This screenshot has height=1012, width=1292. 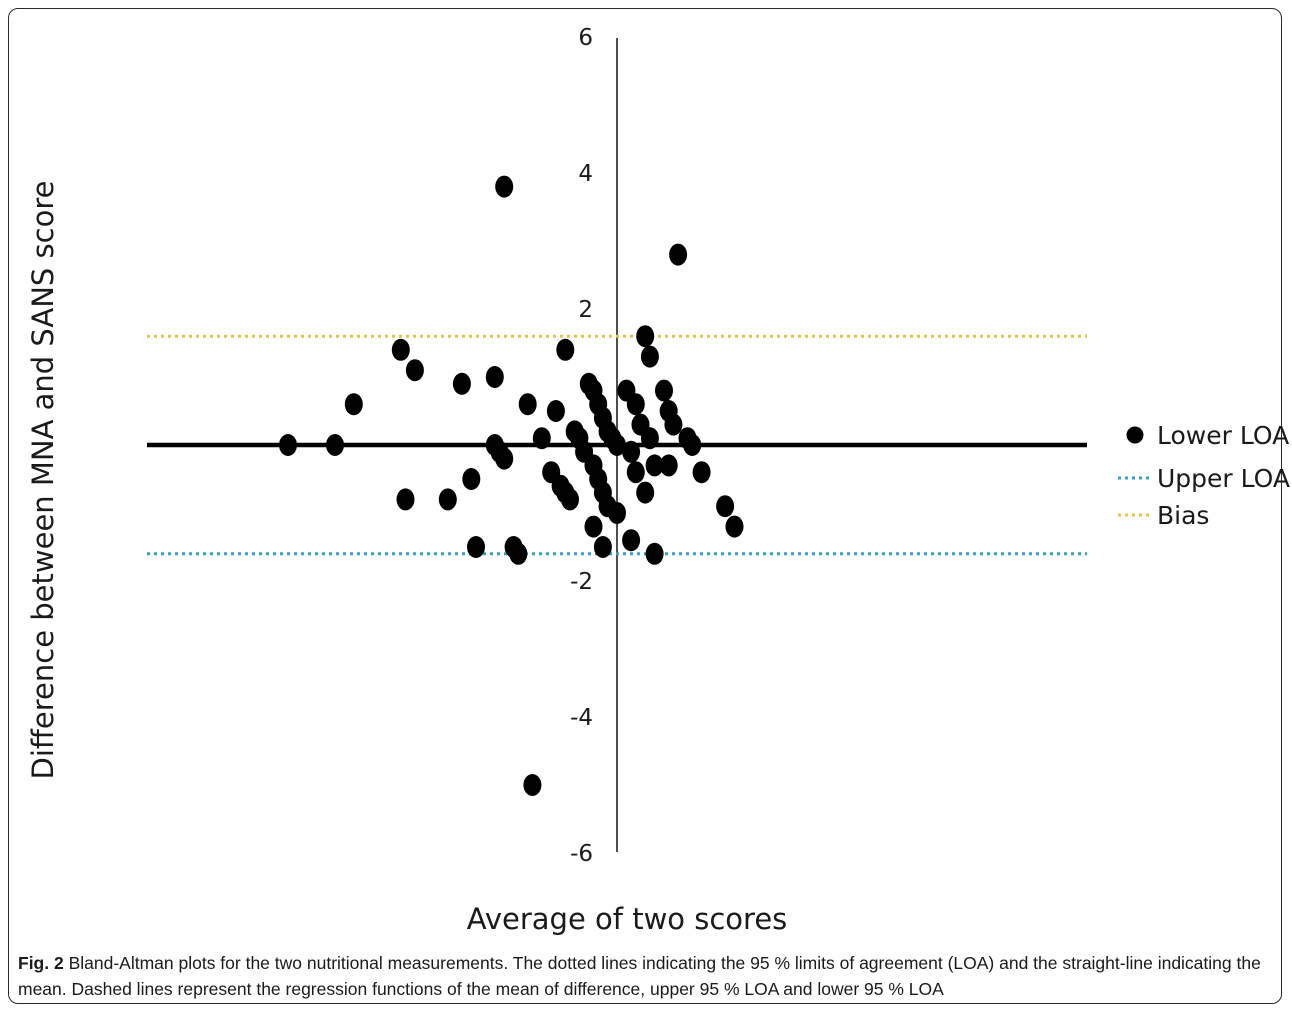 What do you see at coordinates (1135, 435) in the screenshot?
I see `legend-marker-lower-loa` at bounding box center [1135, 435].